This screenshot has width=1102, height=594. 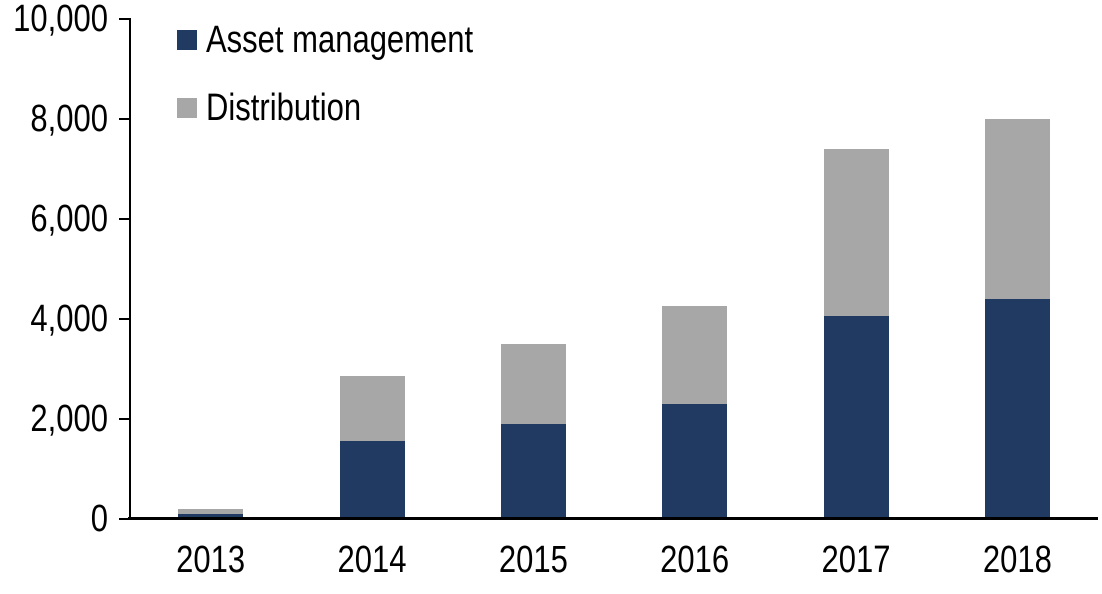 What do you see at coordinates (340, 39) in the screenshot?
I see `legend-label: Asset management` at bounding box center [340, 39].